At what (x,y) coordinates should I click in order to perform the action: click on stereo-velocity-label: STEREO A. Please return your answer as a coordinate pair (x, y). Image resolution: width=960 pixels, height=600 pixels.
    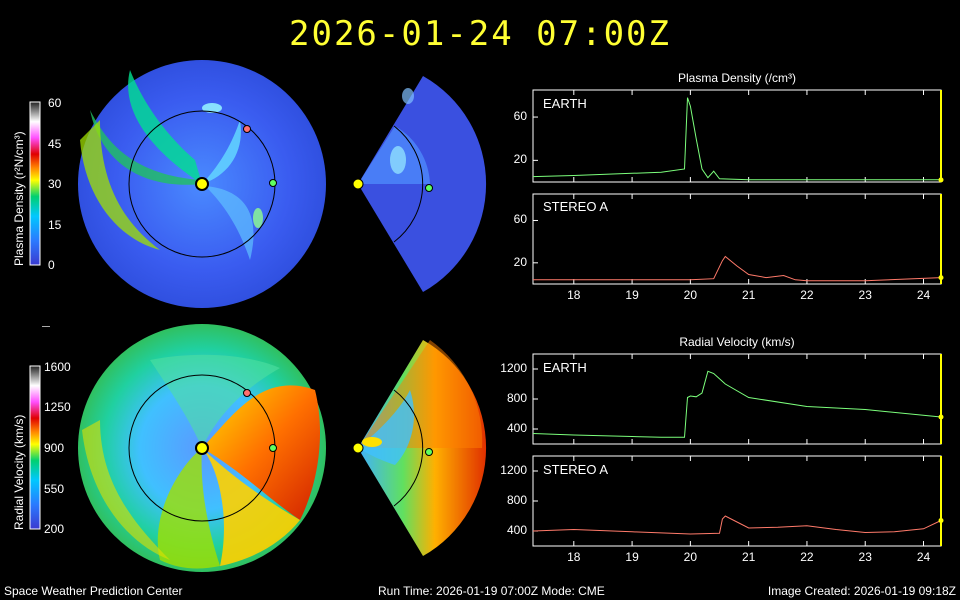
    Looking at the image, I should click on (576, 469).